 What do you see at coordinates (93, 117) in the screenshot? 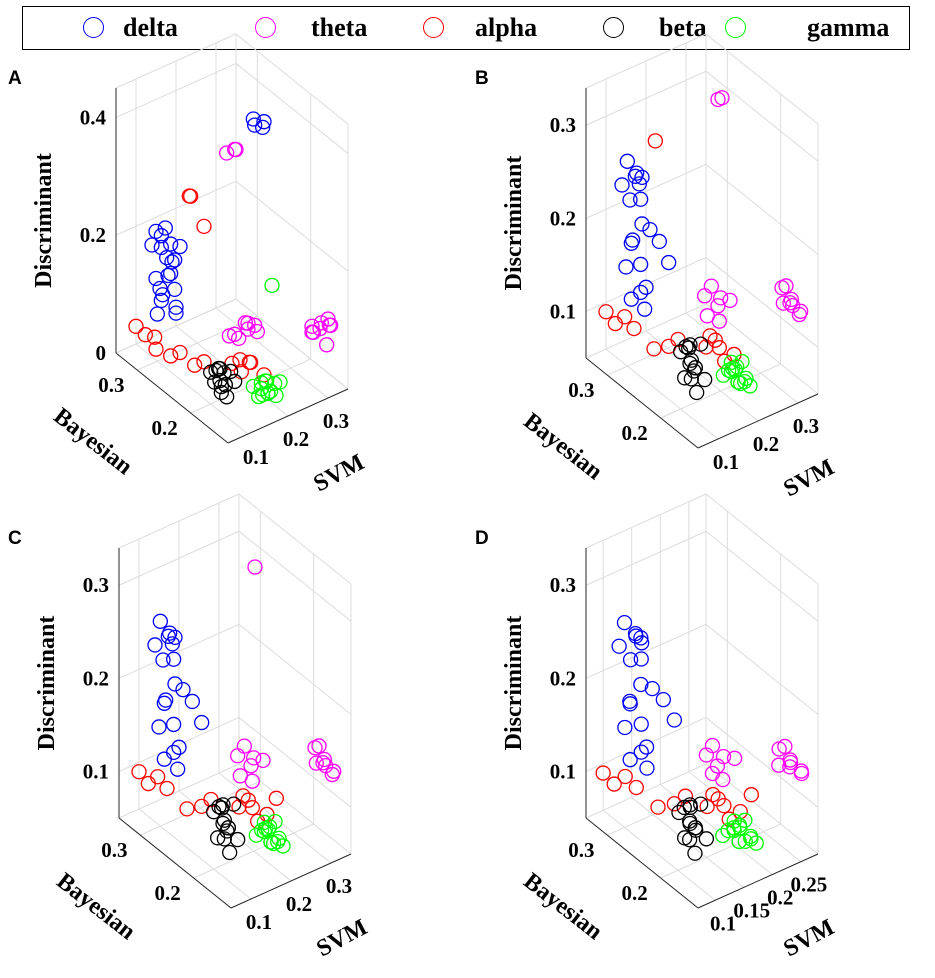
I see `z-tick-label: 0.4` at bounding box center [93, 117].